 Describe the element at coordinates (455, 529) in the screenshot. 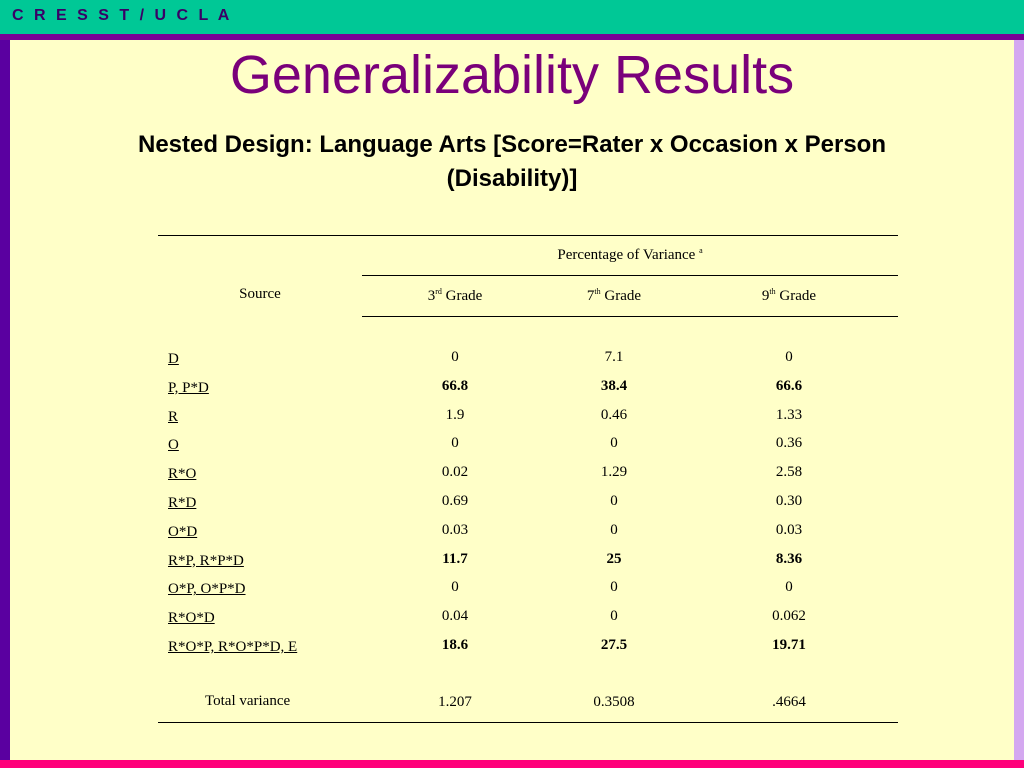

I see `row-value-grade-3: 0.03` at that location.